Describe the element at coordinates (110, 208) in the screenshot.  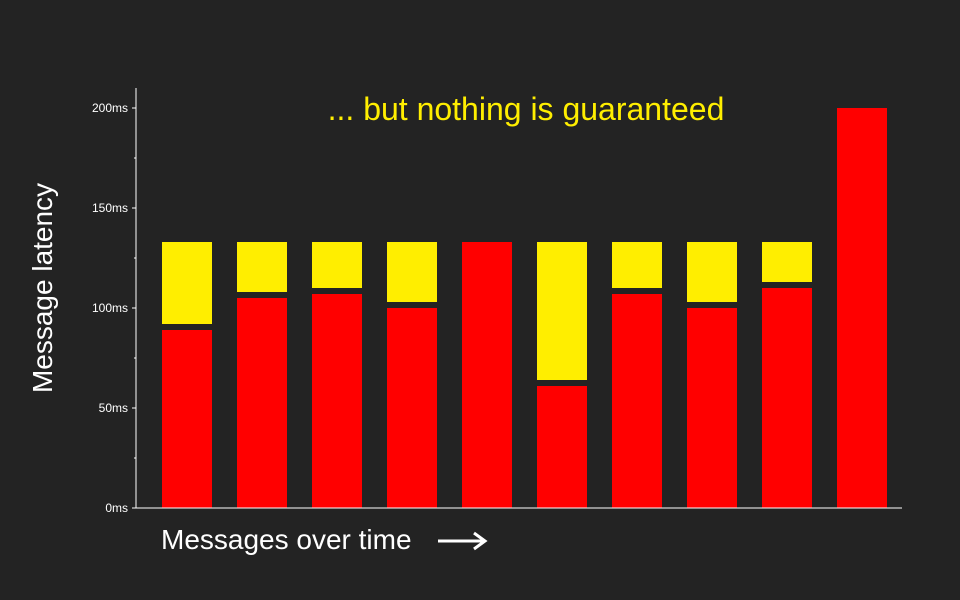
I see `y-tick-label-150: 150ms` at that location.